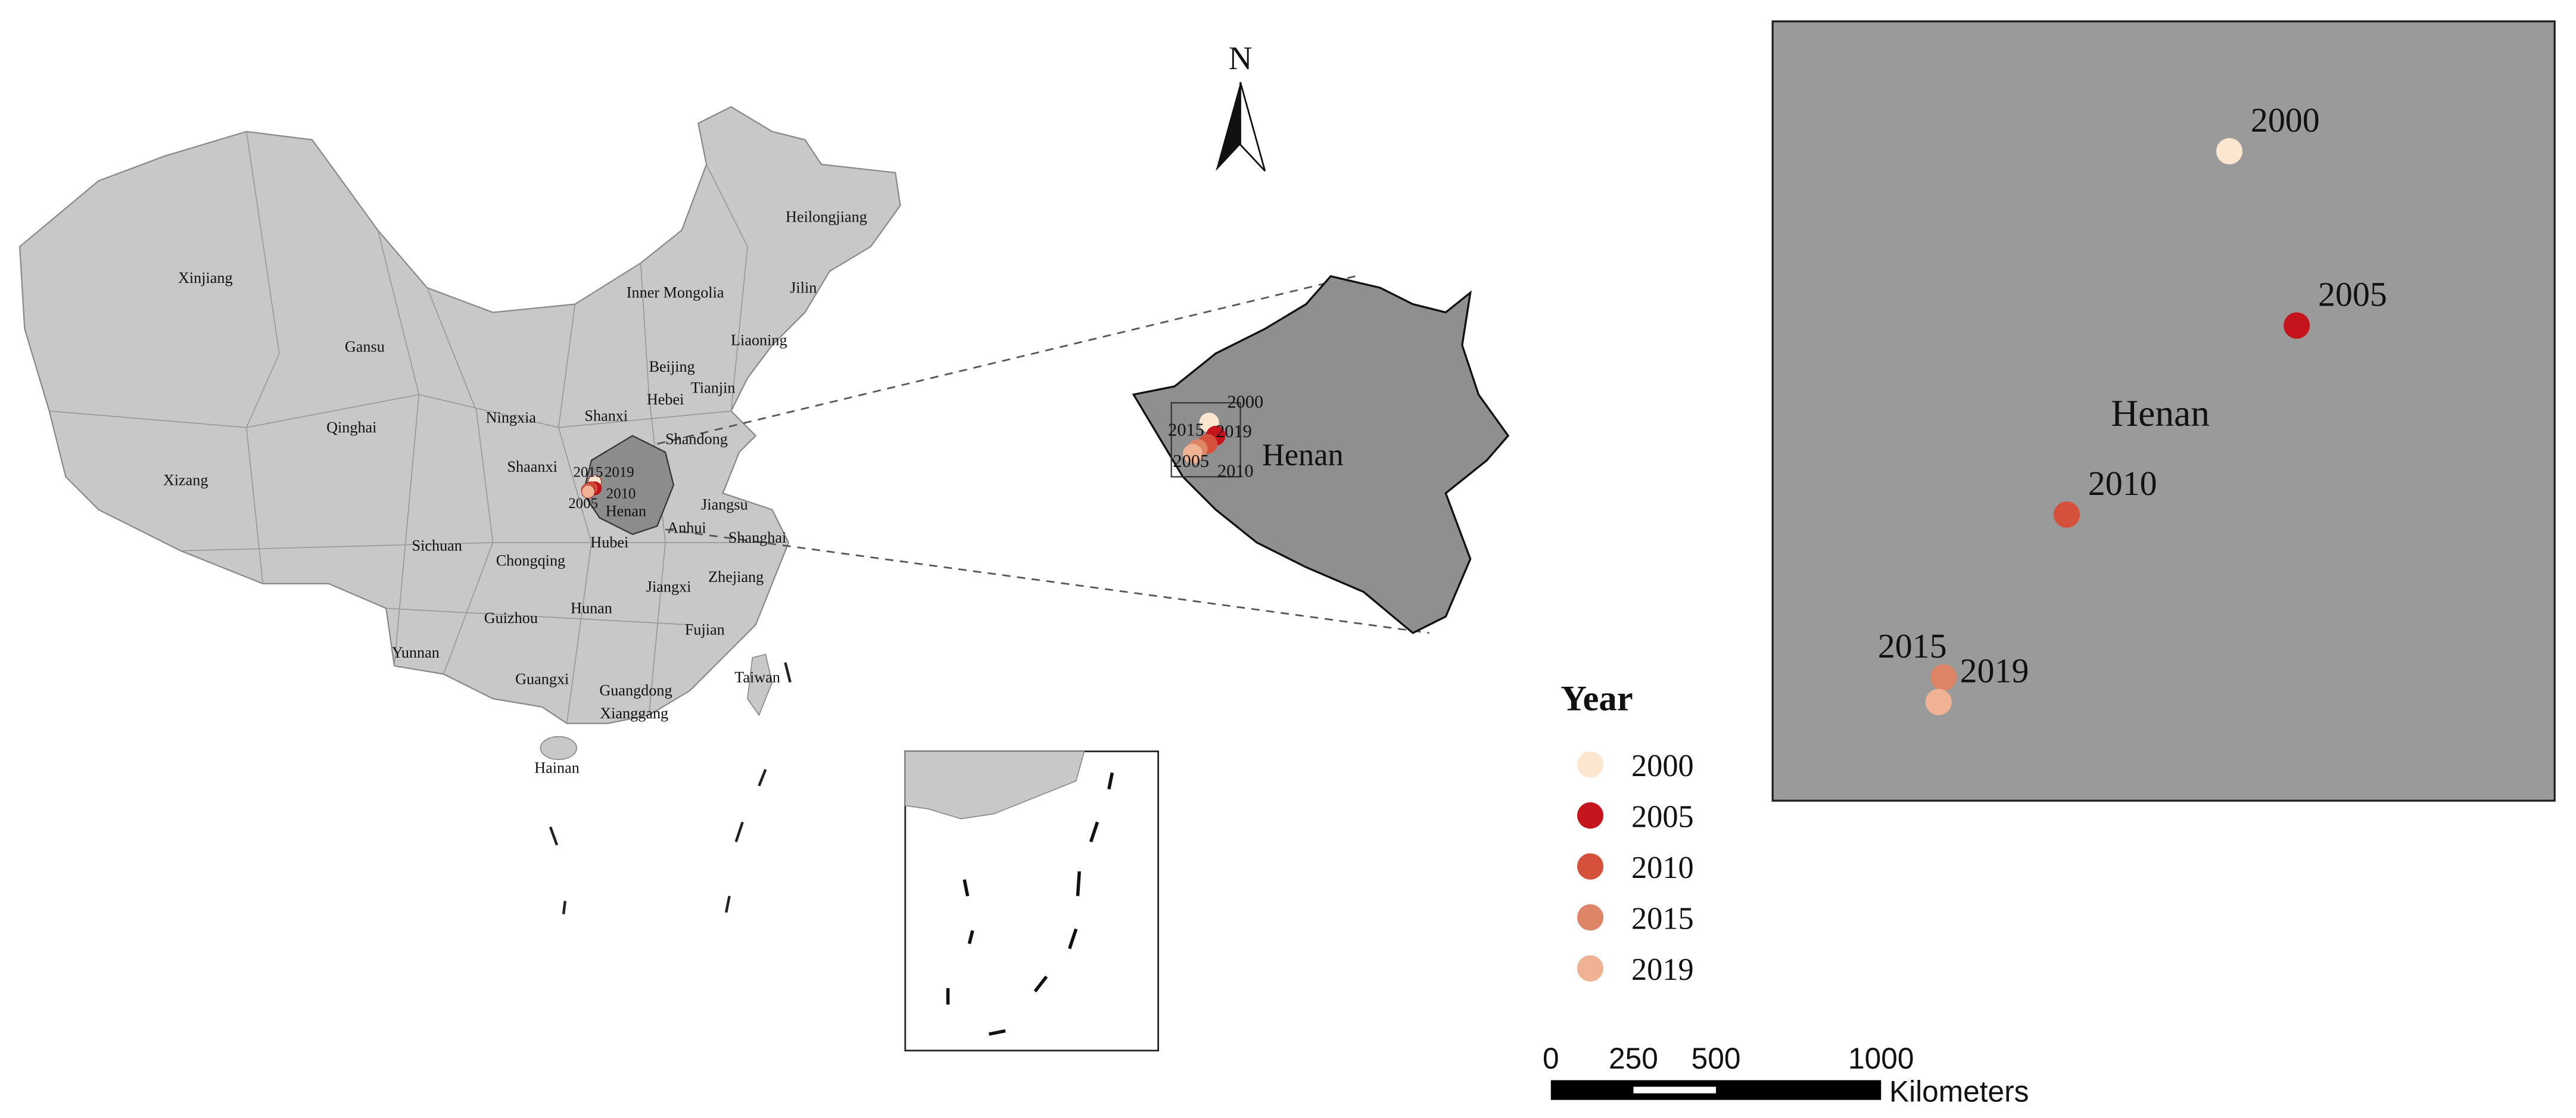 The image size is (2576, 1118). I want to click on legend-label: 2010, so click(1662, 868).